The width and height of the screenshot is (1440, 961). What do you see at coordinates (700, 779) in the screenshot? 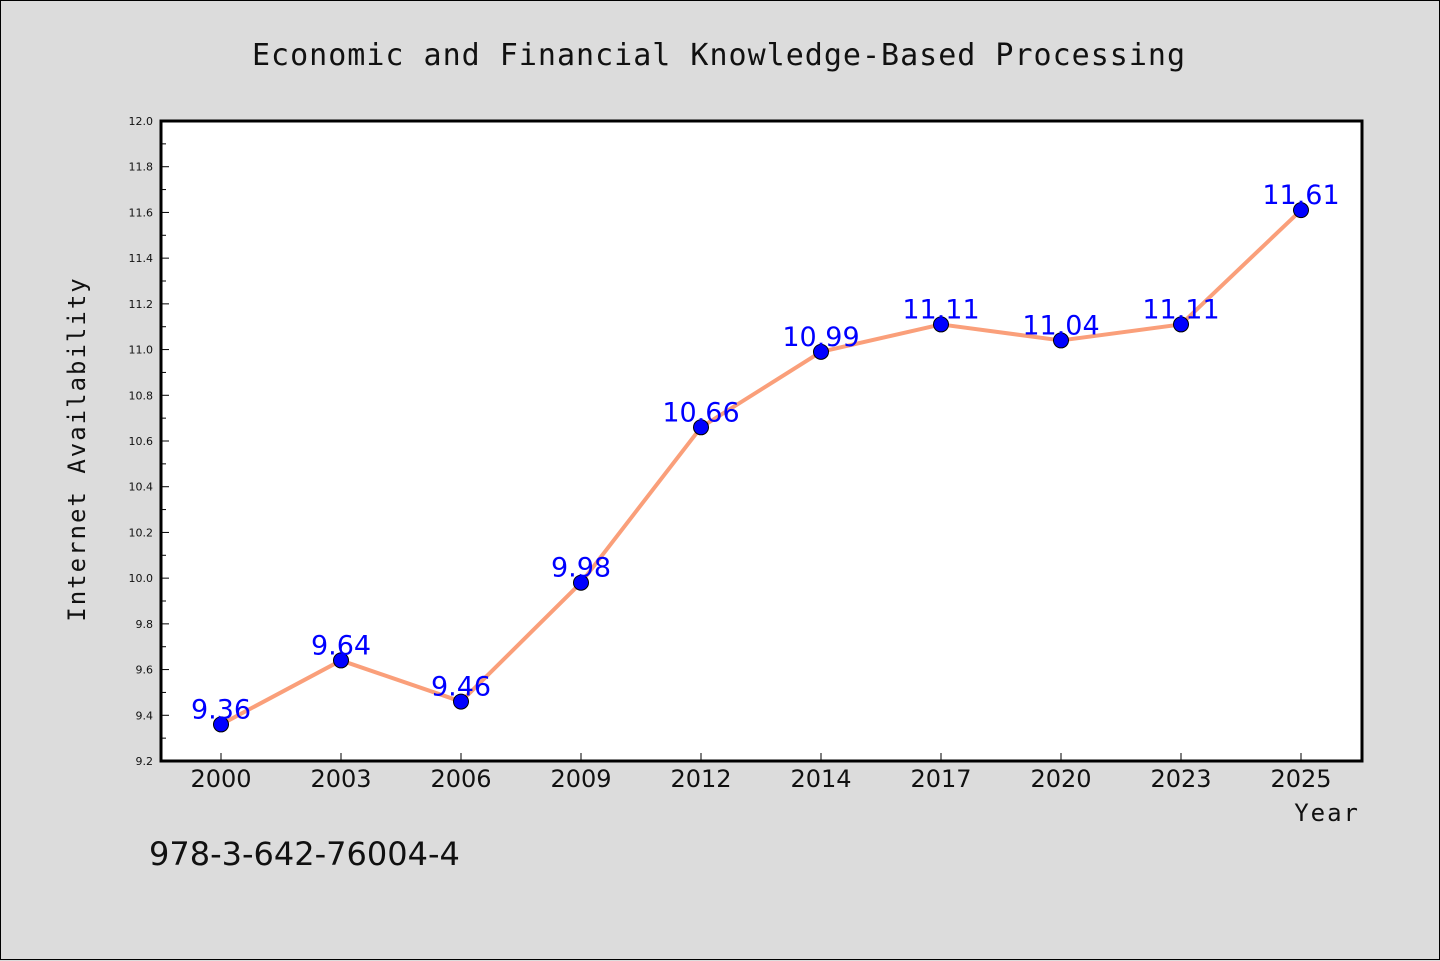
I see `x-tick-label: 2012` at bounding box center [700, 779].